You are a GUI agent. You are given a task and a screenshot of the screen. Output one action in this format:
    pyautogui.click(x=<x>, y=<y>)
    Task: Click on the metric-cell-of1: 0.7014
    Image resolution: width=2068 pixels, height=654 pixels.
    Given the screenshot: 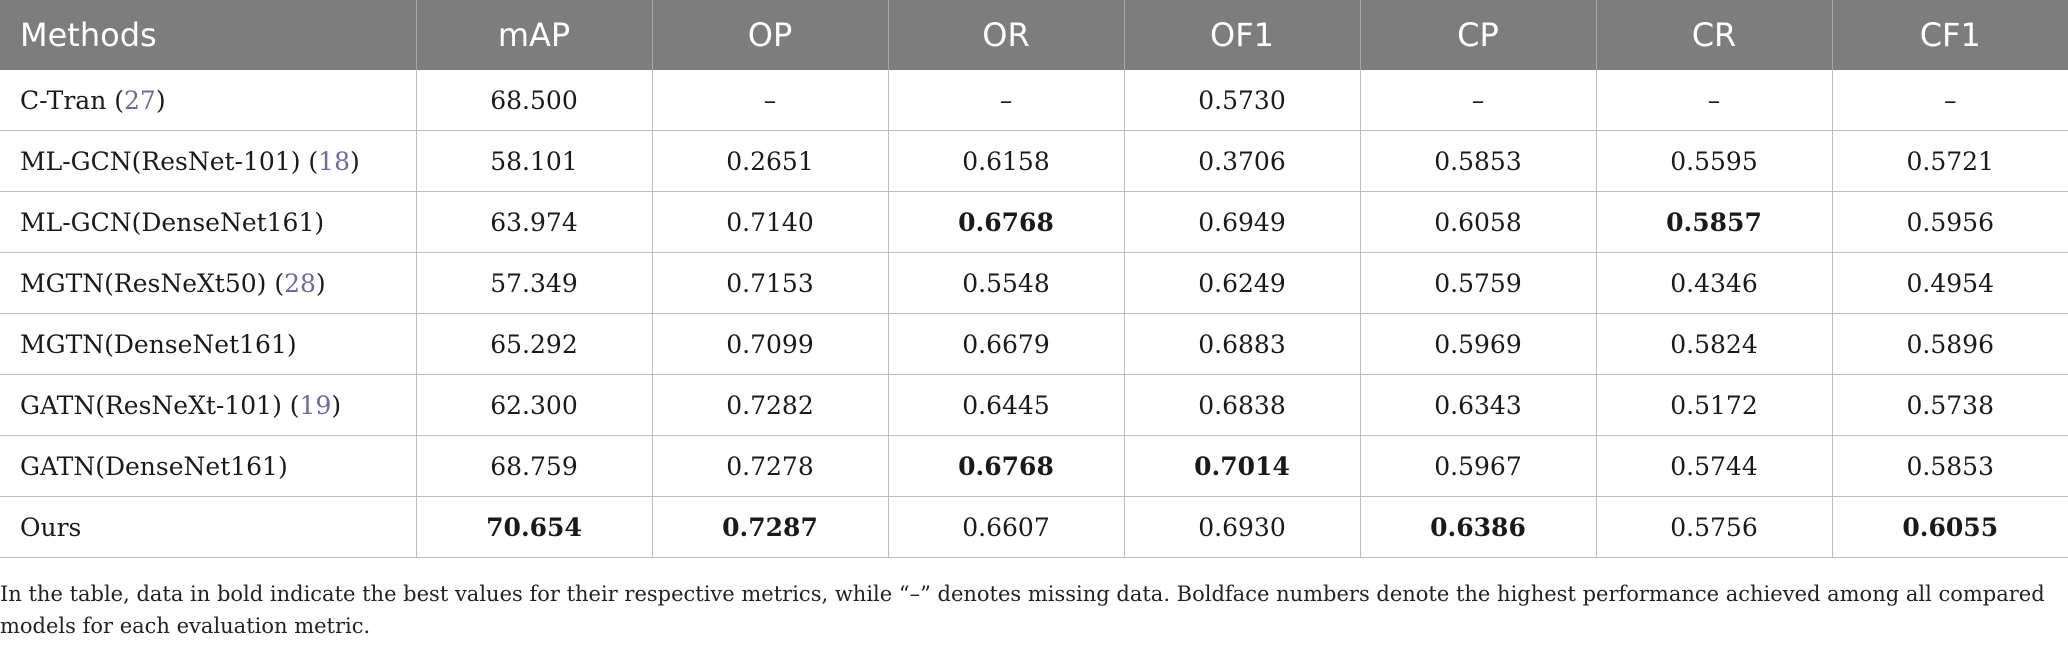 What is the action you would take?
    pyautogui.click(x=1242, y=466)
    